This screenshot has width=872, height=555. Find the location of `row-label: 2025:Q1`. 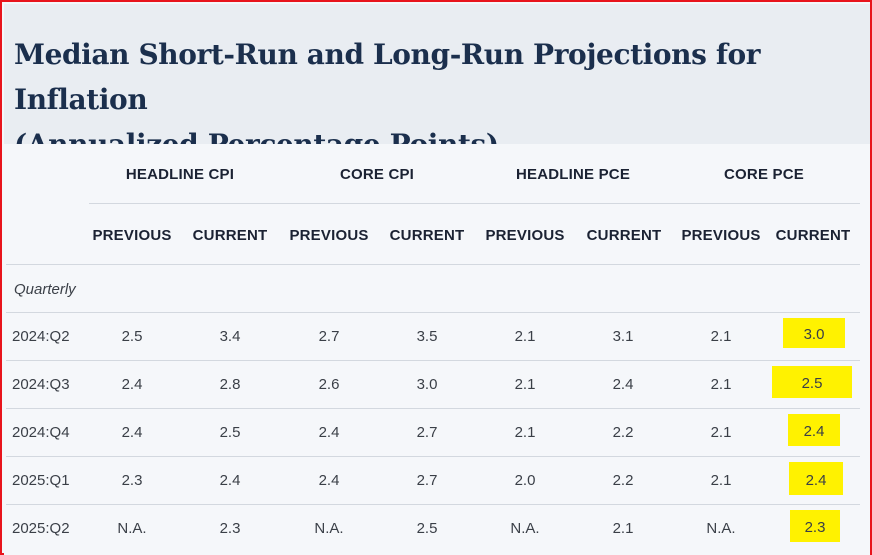

row-label: 2025:Q1 is located at coordinates (41, 480).